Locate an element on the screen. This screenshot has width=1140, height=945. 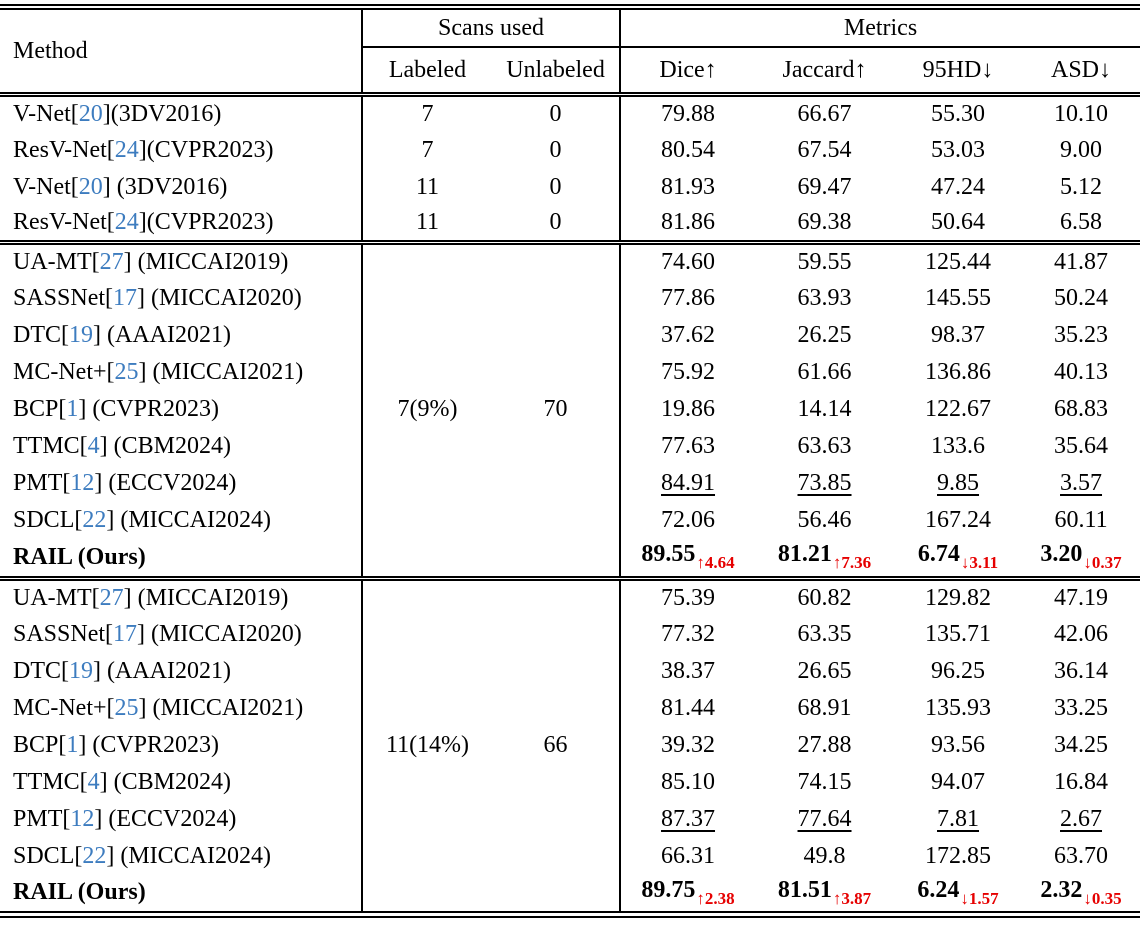
metric-cell: 75.39 is located at coordinates (687, 595).